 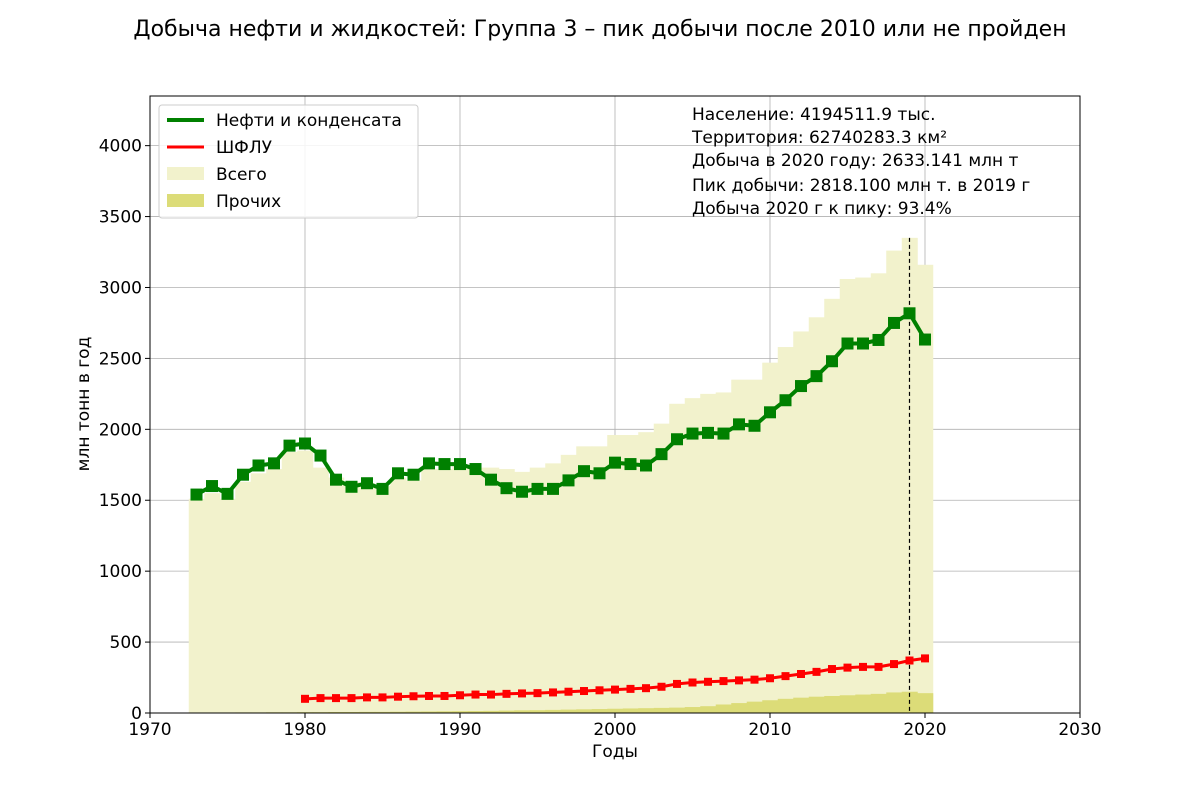 What do you see at coordinates (822, 209) in the screenshot?
I see `annotation-ratio: Добыча 2020 г к пику: 93.4%` at bounding box center [822, 209].